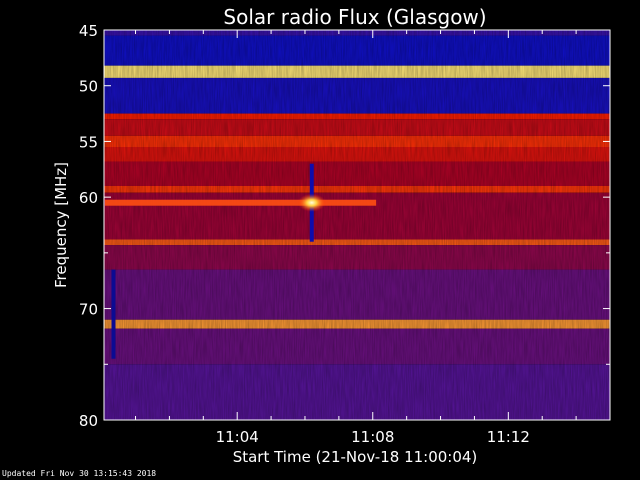  I want to click on x-tick-label: 11:08, so click(372, 437).